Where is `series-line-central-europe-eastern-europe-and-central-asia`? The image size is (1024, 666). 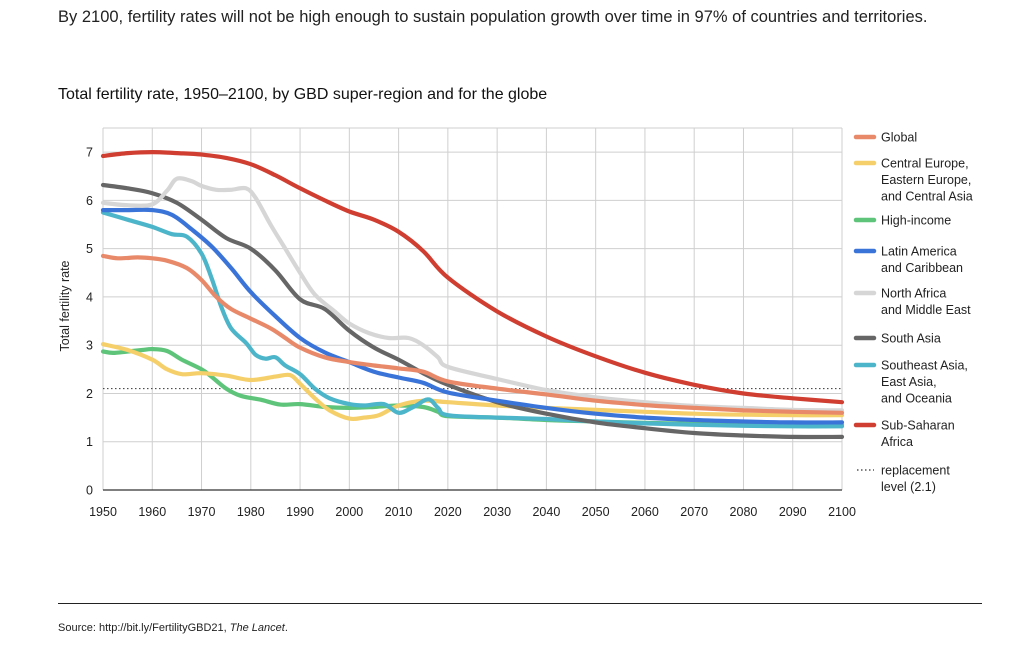
series-line-central-europe-eastern-europe-and-central-asia is located at coordinates (472, 382).